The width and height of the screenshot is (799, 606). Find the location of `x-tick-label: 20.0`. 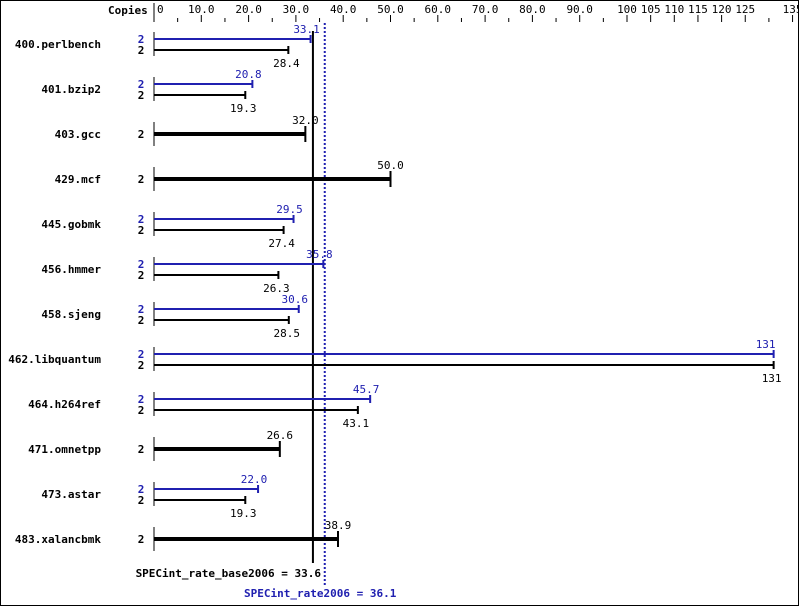

x-tick-label: 20.0 is located at coordinates (248, 9).